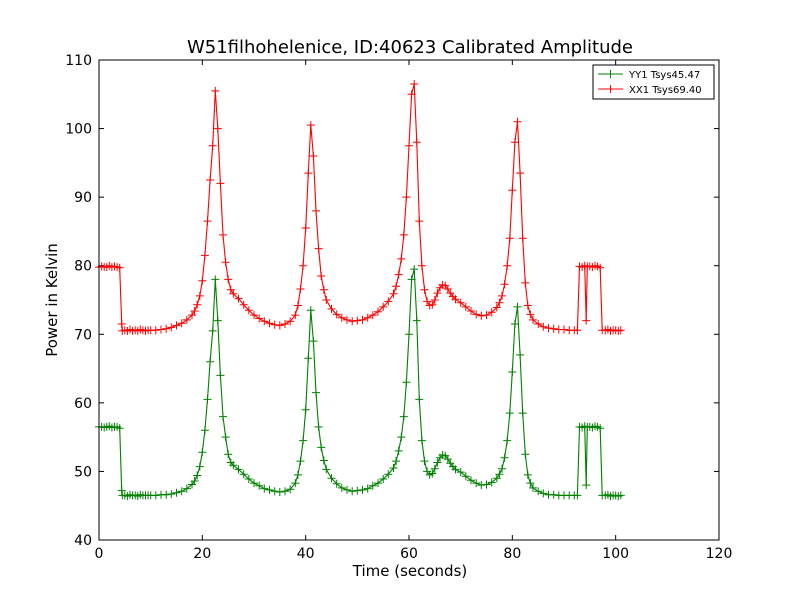 This screenshot has width=800, height=600. Describe the element at coordinates (78, 130) in the screenshot. I see `y-tick-label: 100` at that location.